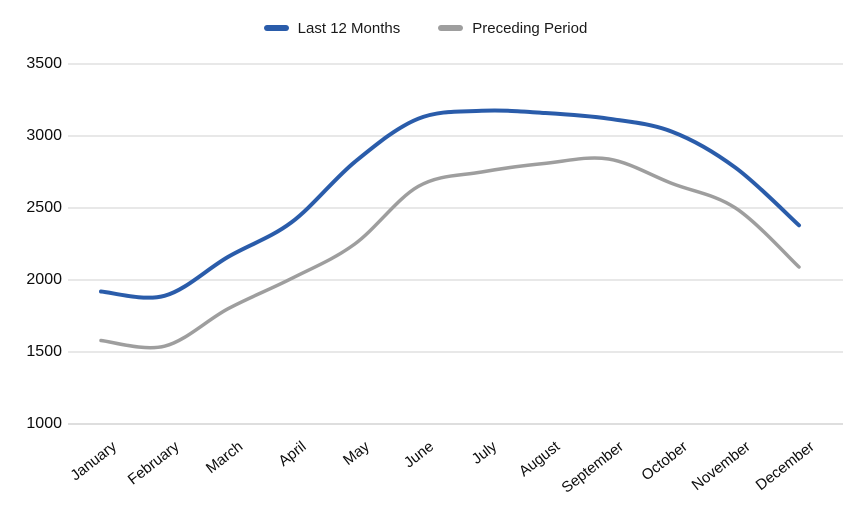 The height and width of the screenshot is (520, 851). Describe the element at coordinates (451, 28) in the screenshot. I see `legend-swatch-preceding-period` at that location.